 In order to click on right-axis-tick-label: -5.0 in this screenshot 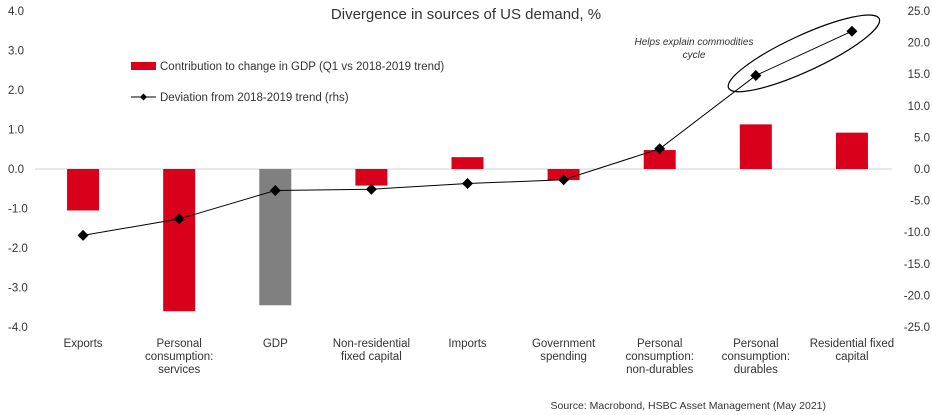, I will do `click(920, 202)`.